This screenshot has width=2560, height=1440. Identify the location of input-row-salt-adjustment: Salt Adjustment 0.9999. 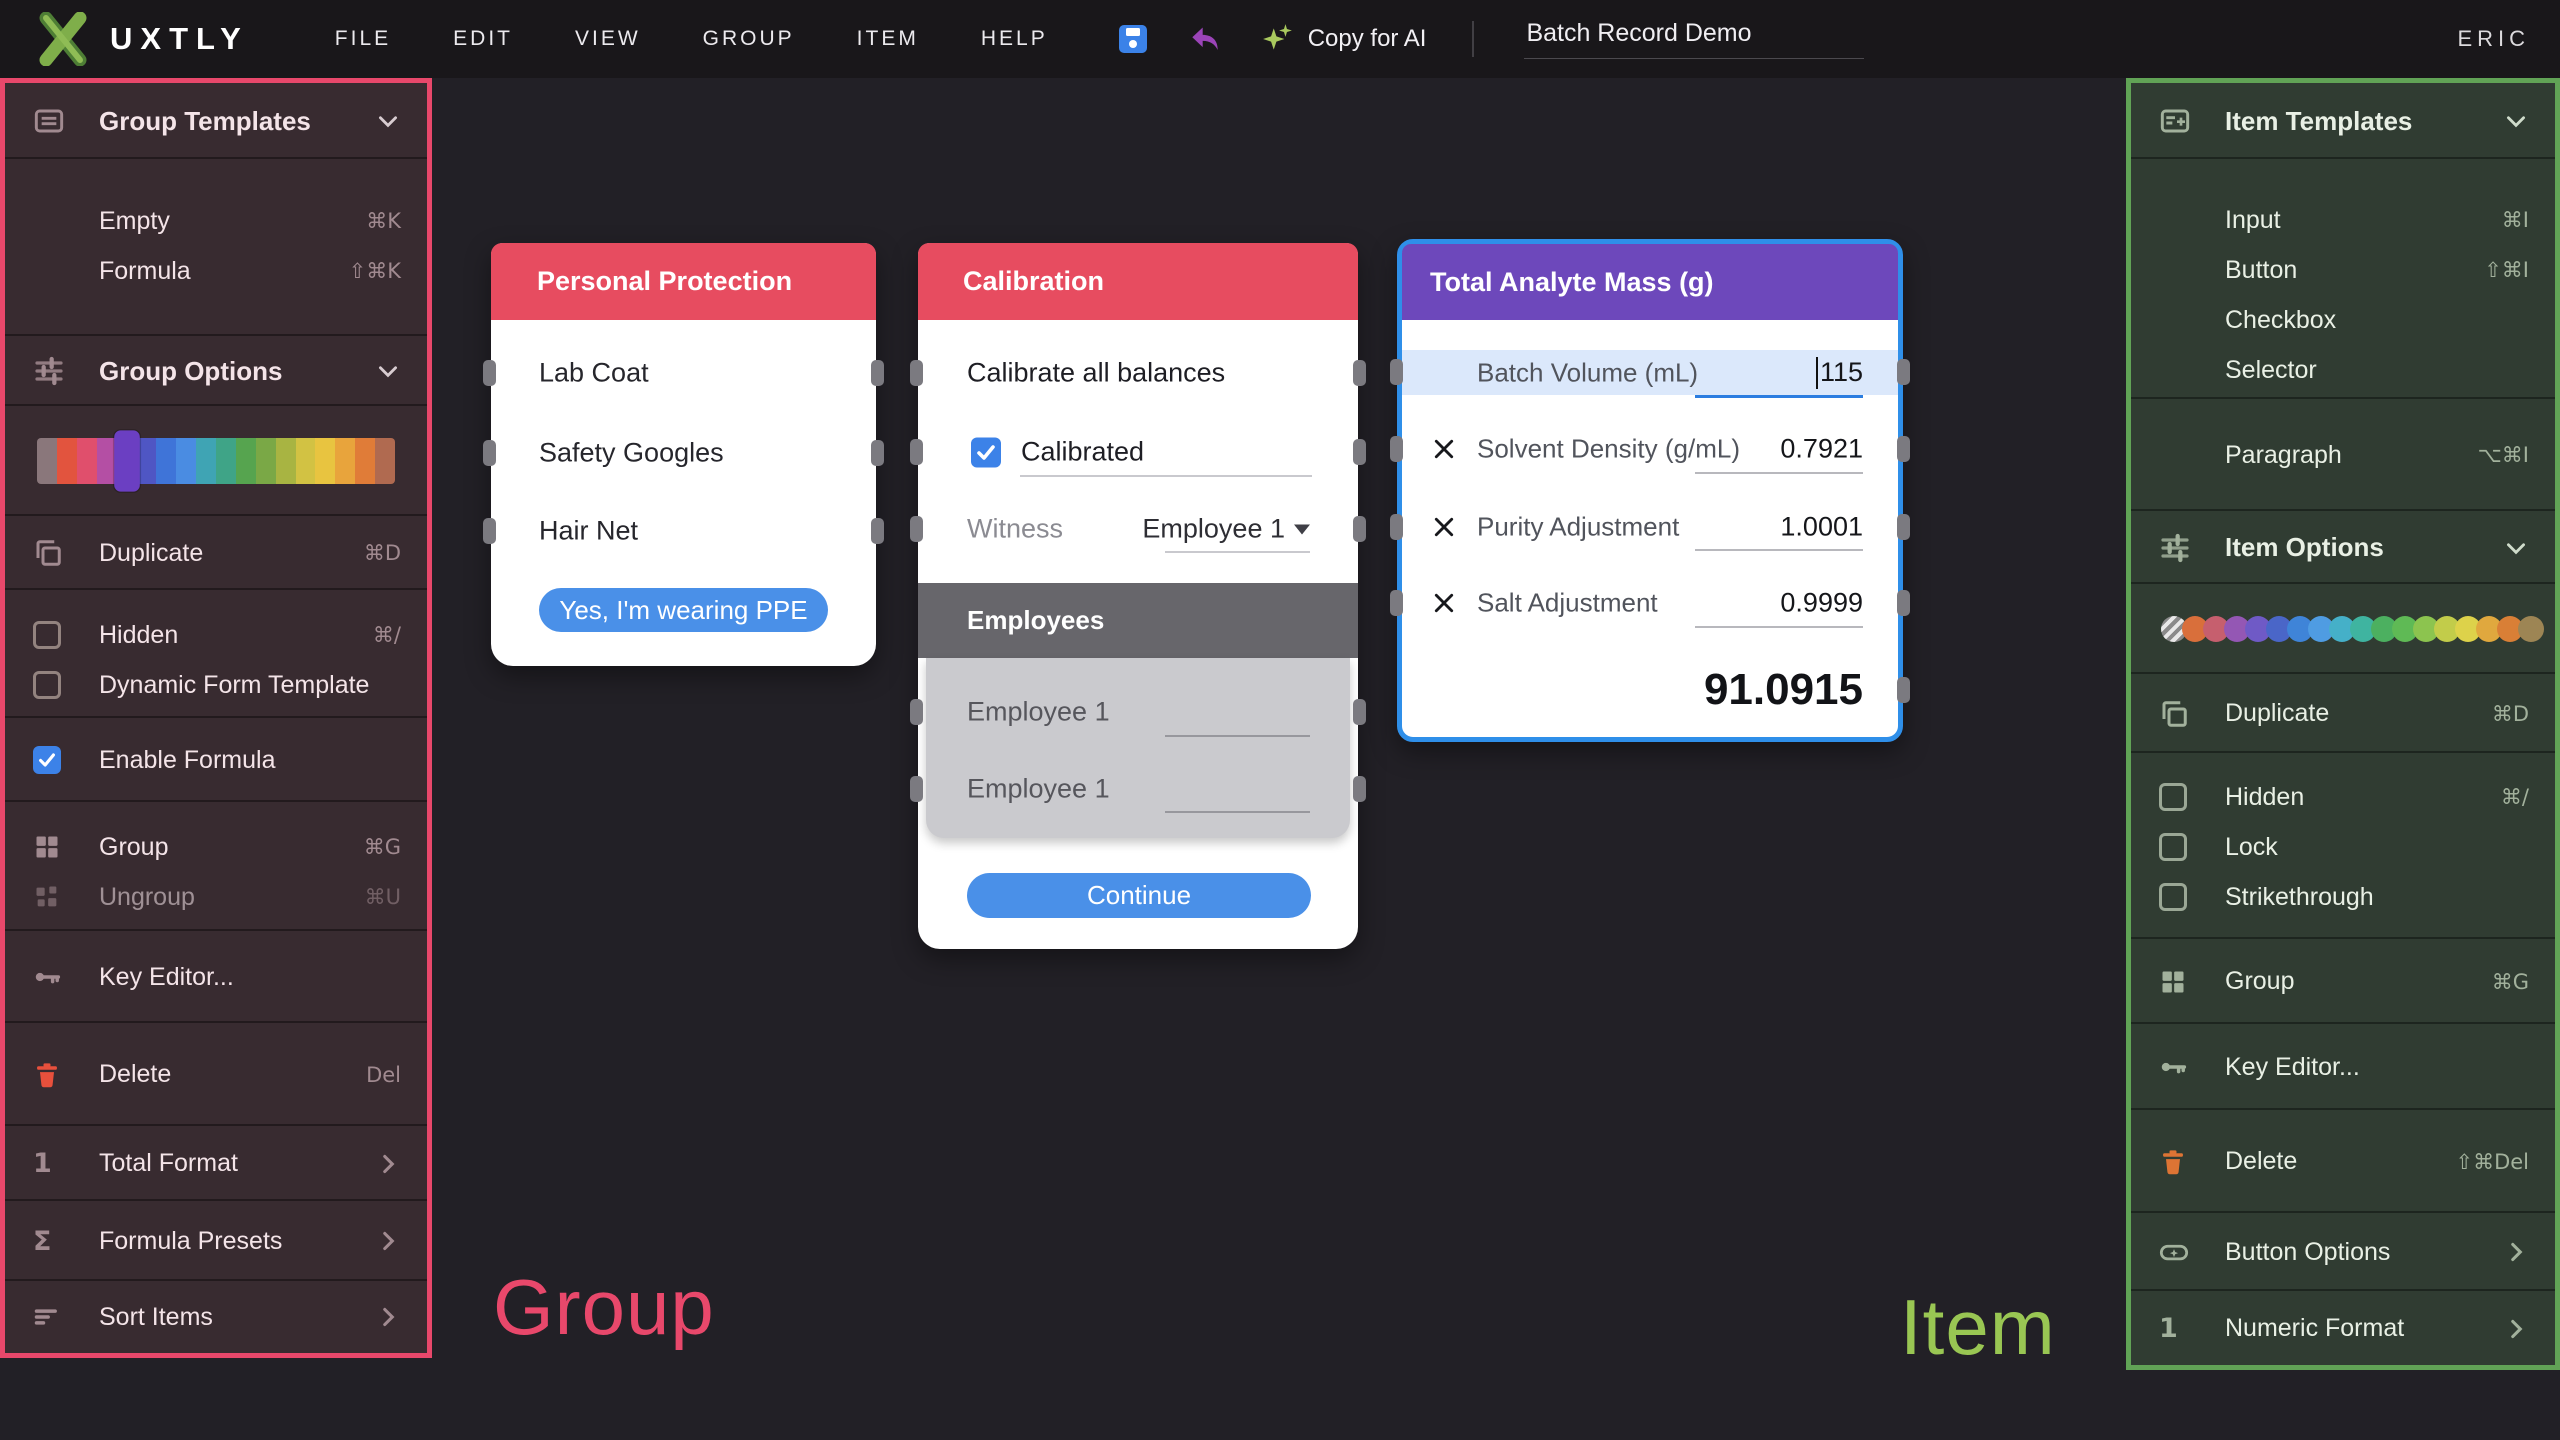
(1650, 603).